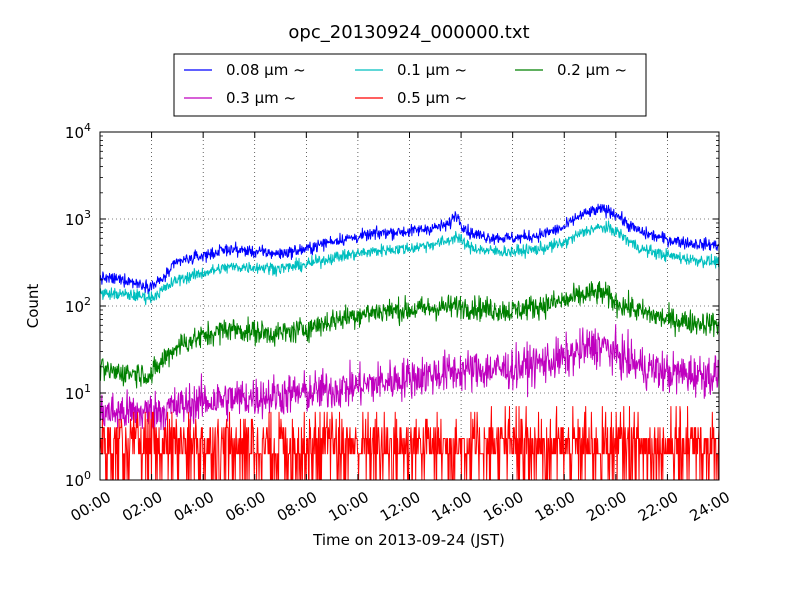 The image size is (800, 604). I want to click on y-tick-label: 10², so click(78, 305).